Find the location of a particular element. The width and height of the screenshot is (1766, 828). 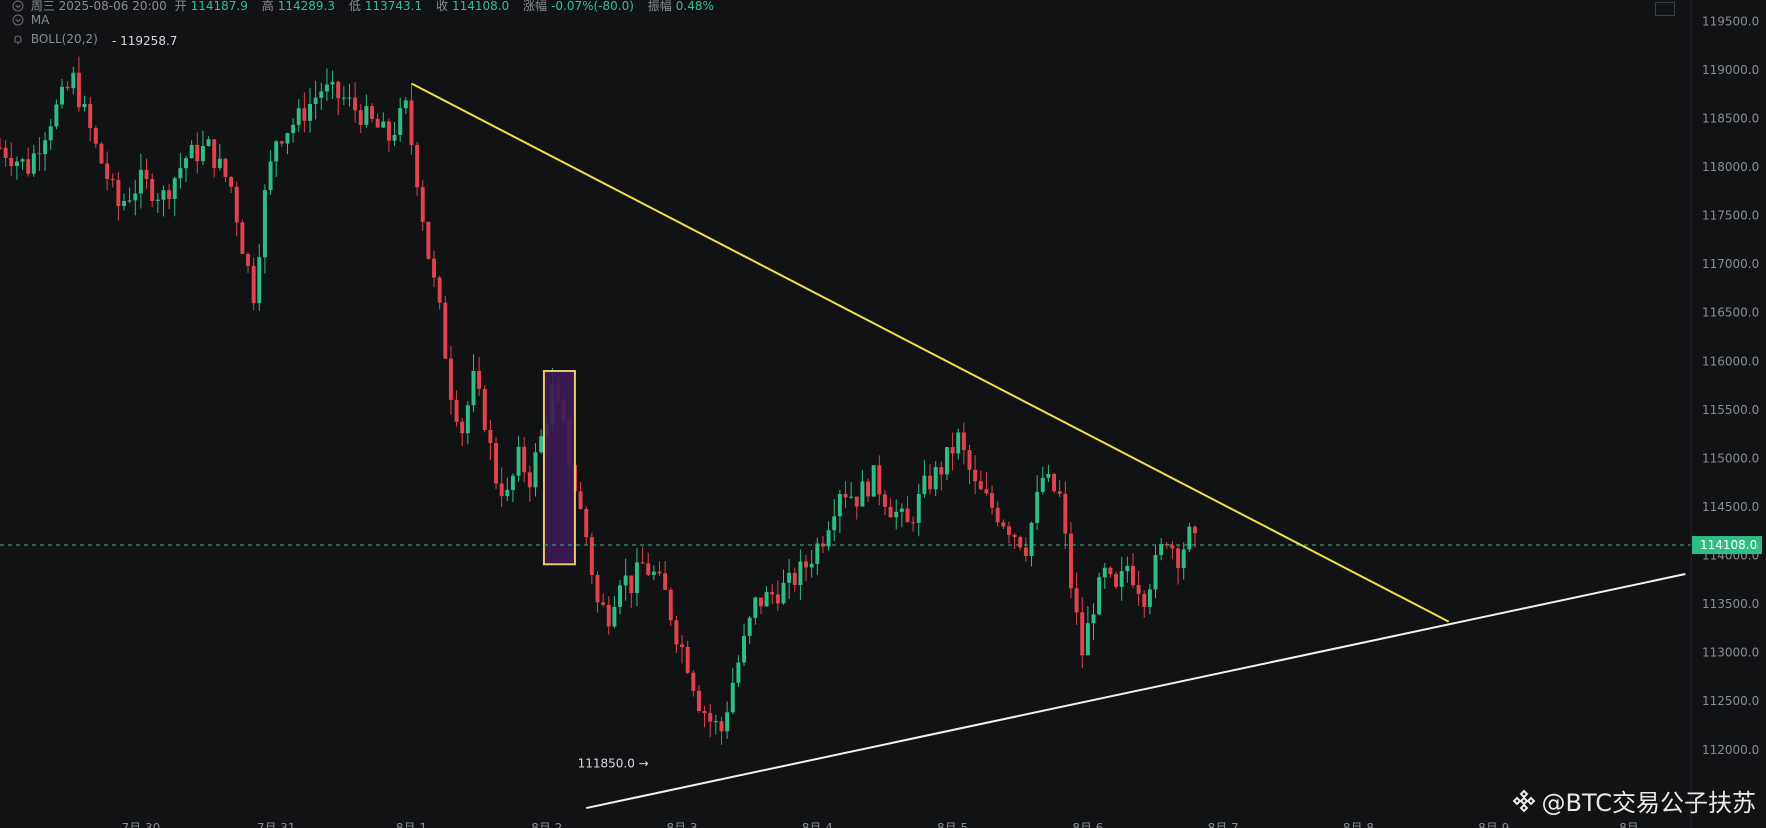

bell-icon is located at coordinates (18, 39).